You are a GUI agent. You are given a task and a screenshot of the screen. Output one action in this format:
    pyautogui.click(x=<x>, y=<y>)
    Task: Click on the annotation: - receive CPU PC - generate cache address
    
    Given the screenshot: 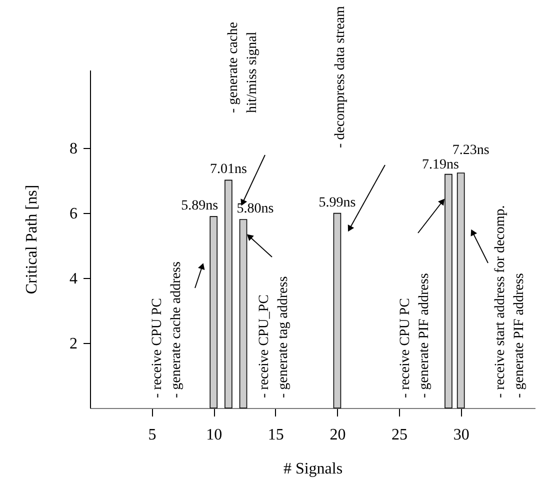 What is the action you would take?
    pyautogui.click(x=167, y=330)
    